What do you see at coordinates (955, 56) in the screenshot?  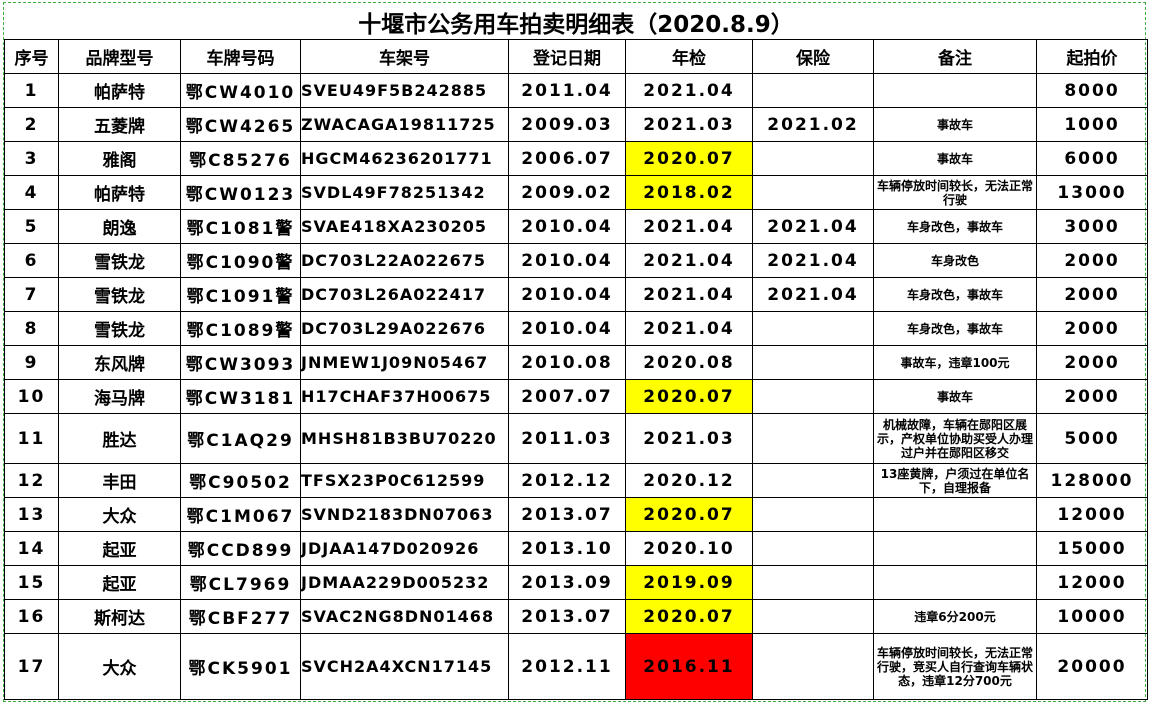 I see `header-cell: 备注` at bounding box center [955, 56].